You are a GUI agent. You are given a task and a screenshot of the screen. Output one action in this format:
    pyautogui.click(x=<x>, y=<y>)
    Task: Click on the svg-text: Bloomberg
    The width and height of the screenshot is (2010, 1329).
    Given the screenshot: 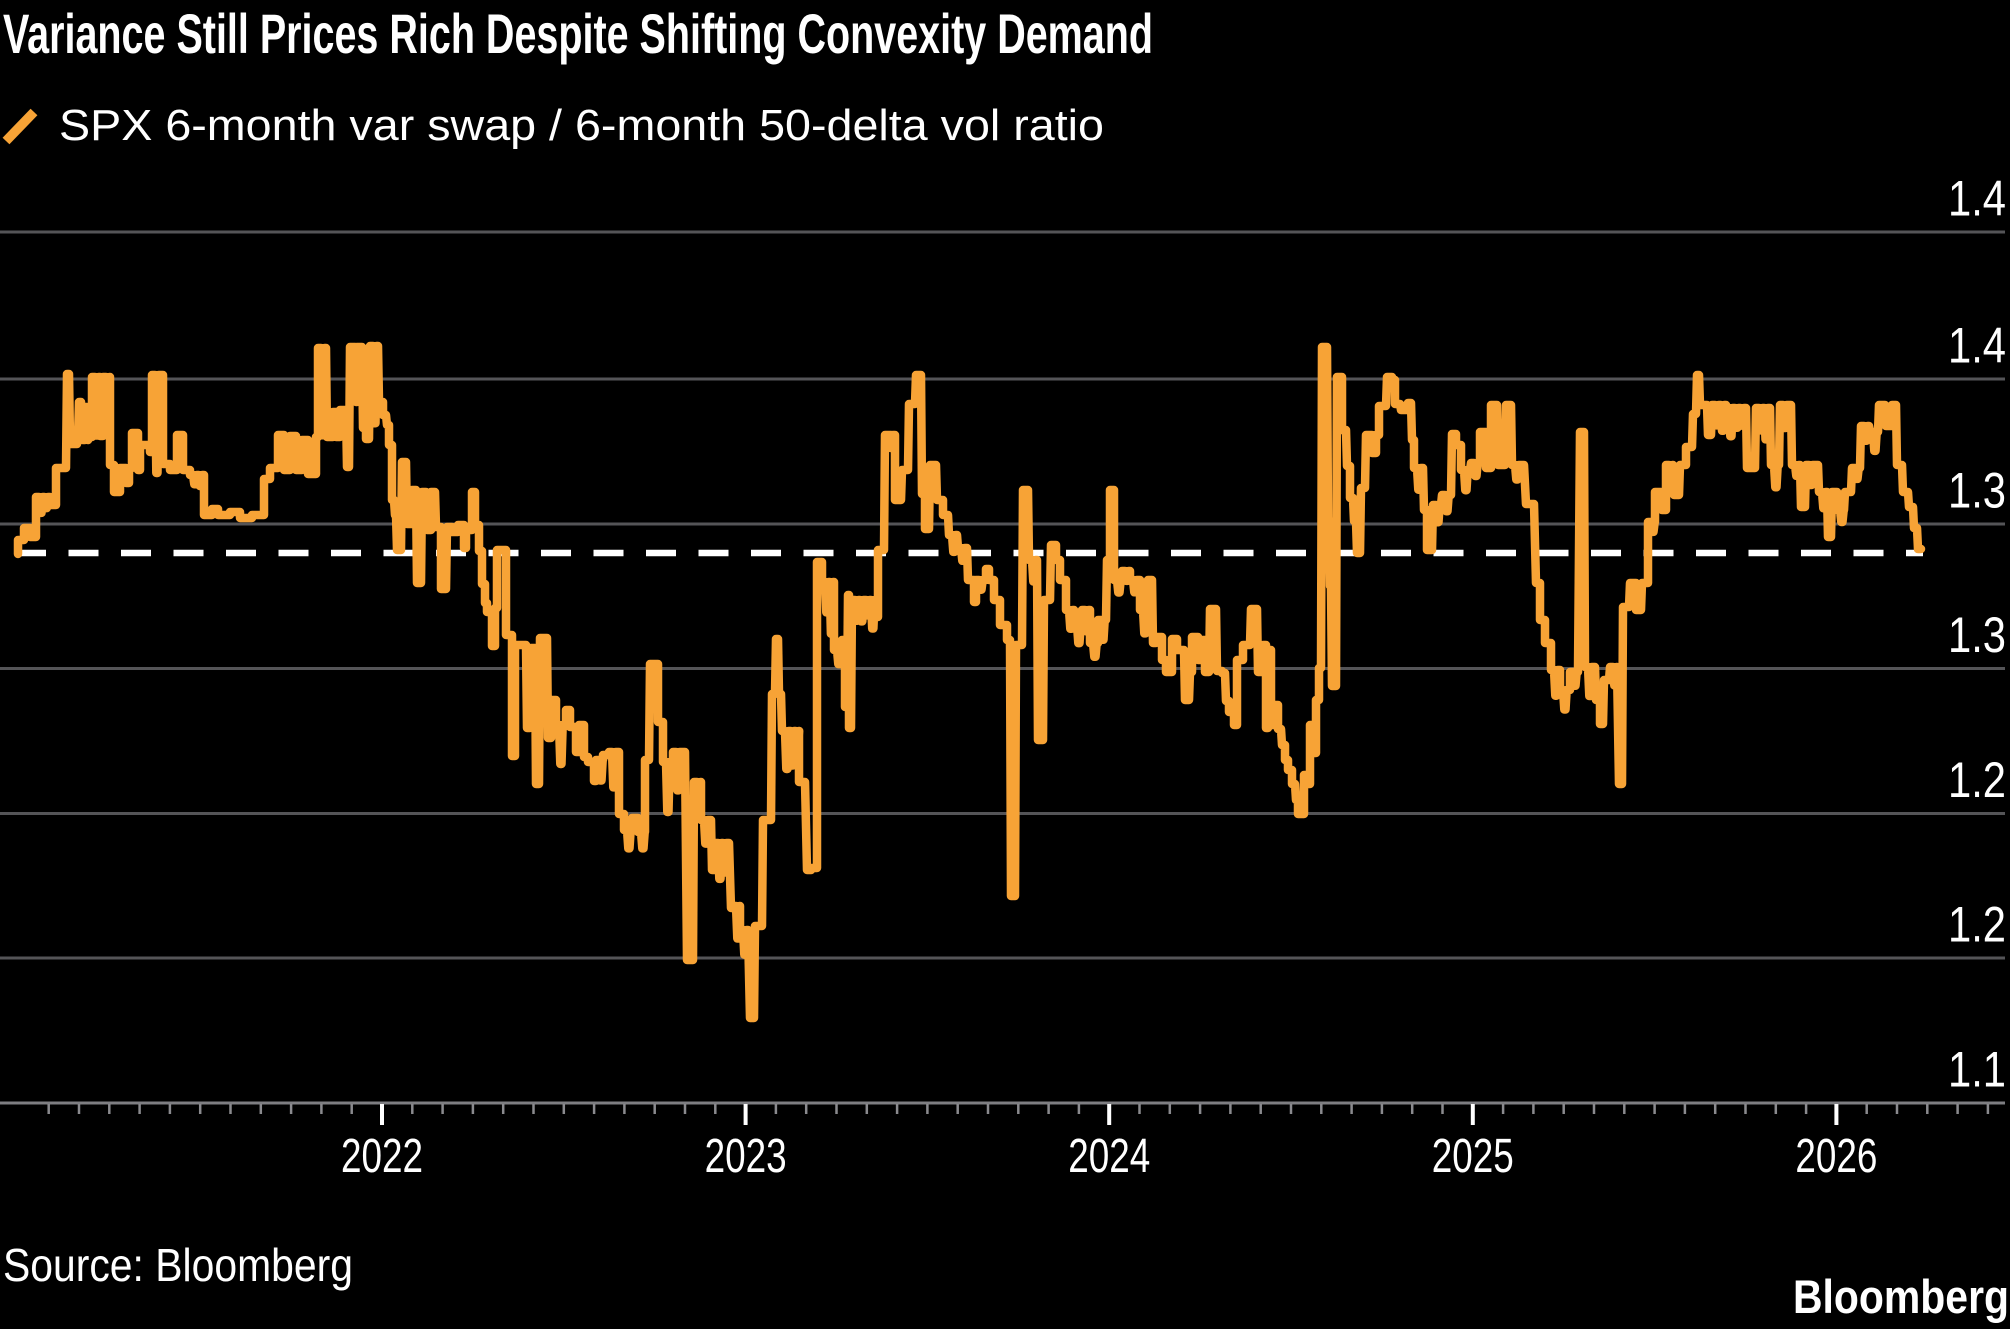 What is the action you would take?
    pyautogui.click(x=1901, y=1296)
    